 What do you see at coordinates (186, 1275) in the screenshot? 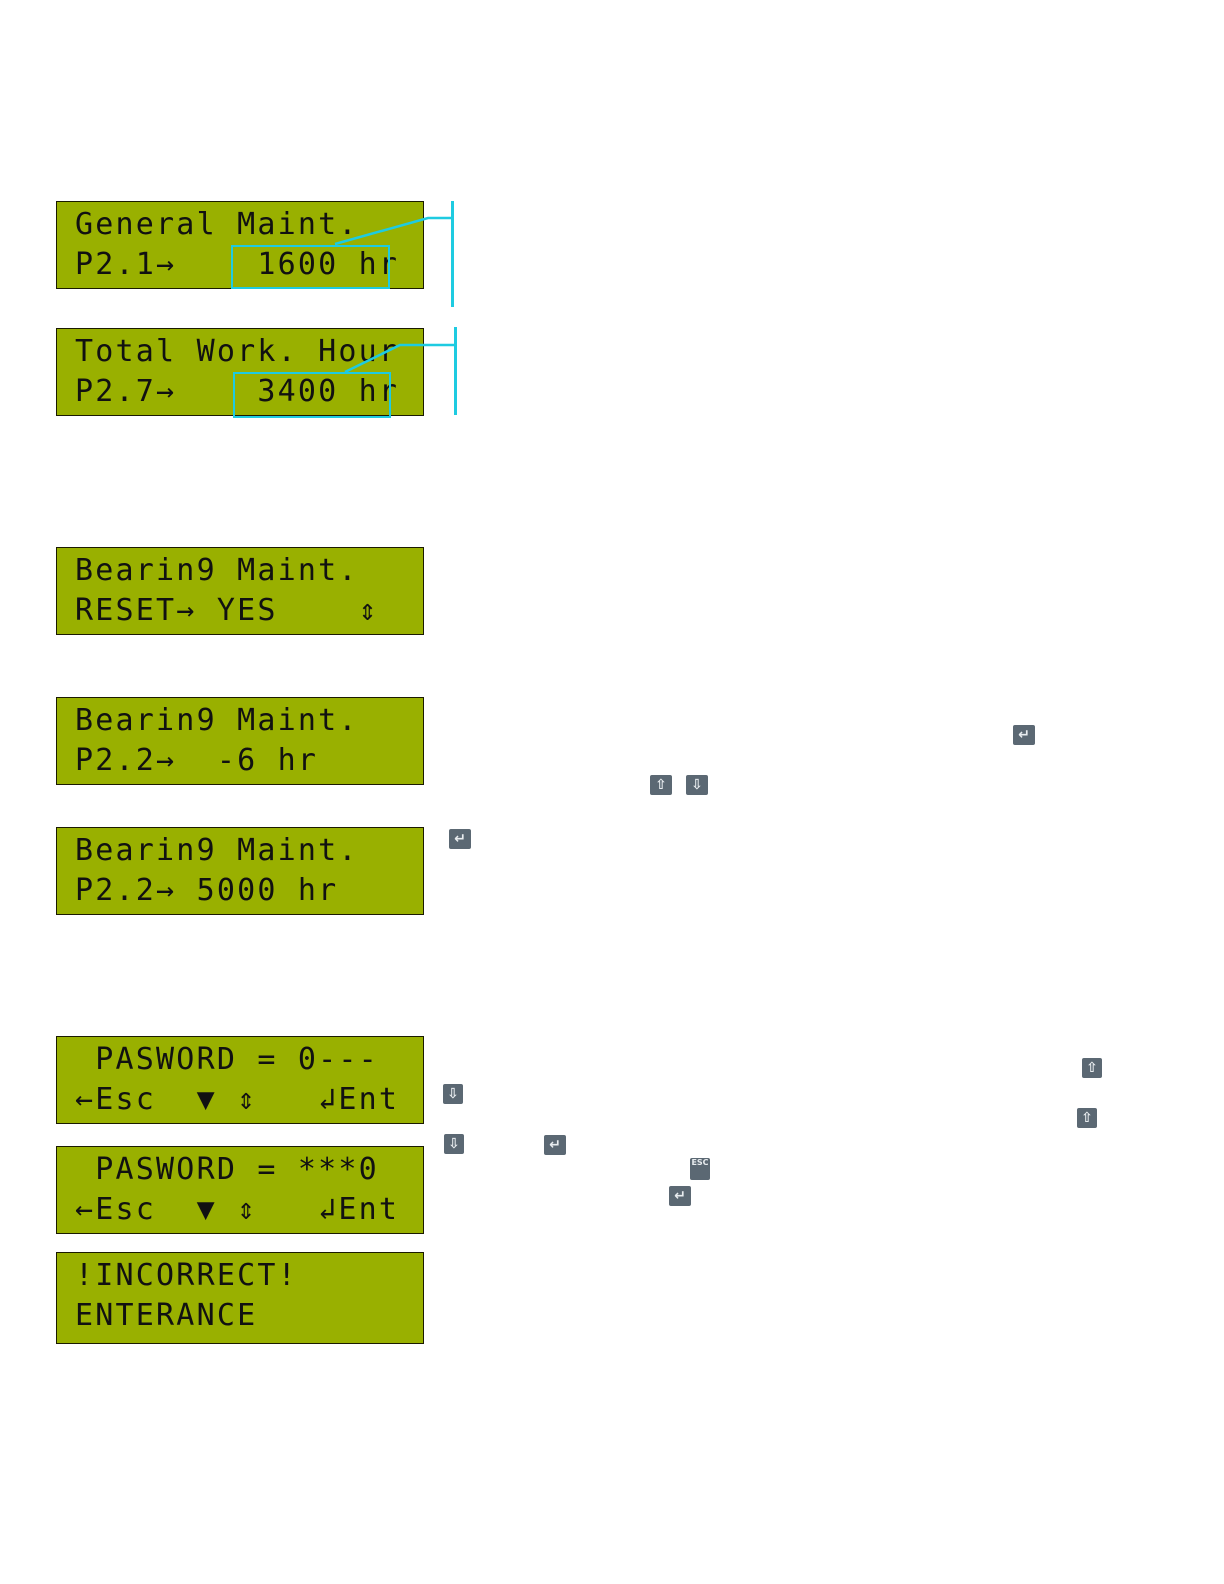
I see `lcd-line1: !INCORRECT!` at bounding box center [186, 1275].